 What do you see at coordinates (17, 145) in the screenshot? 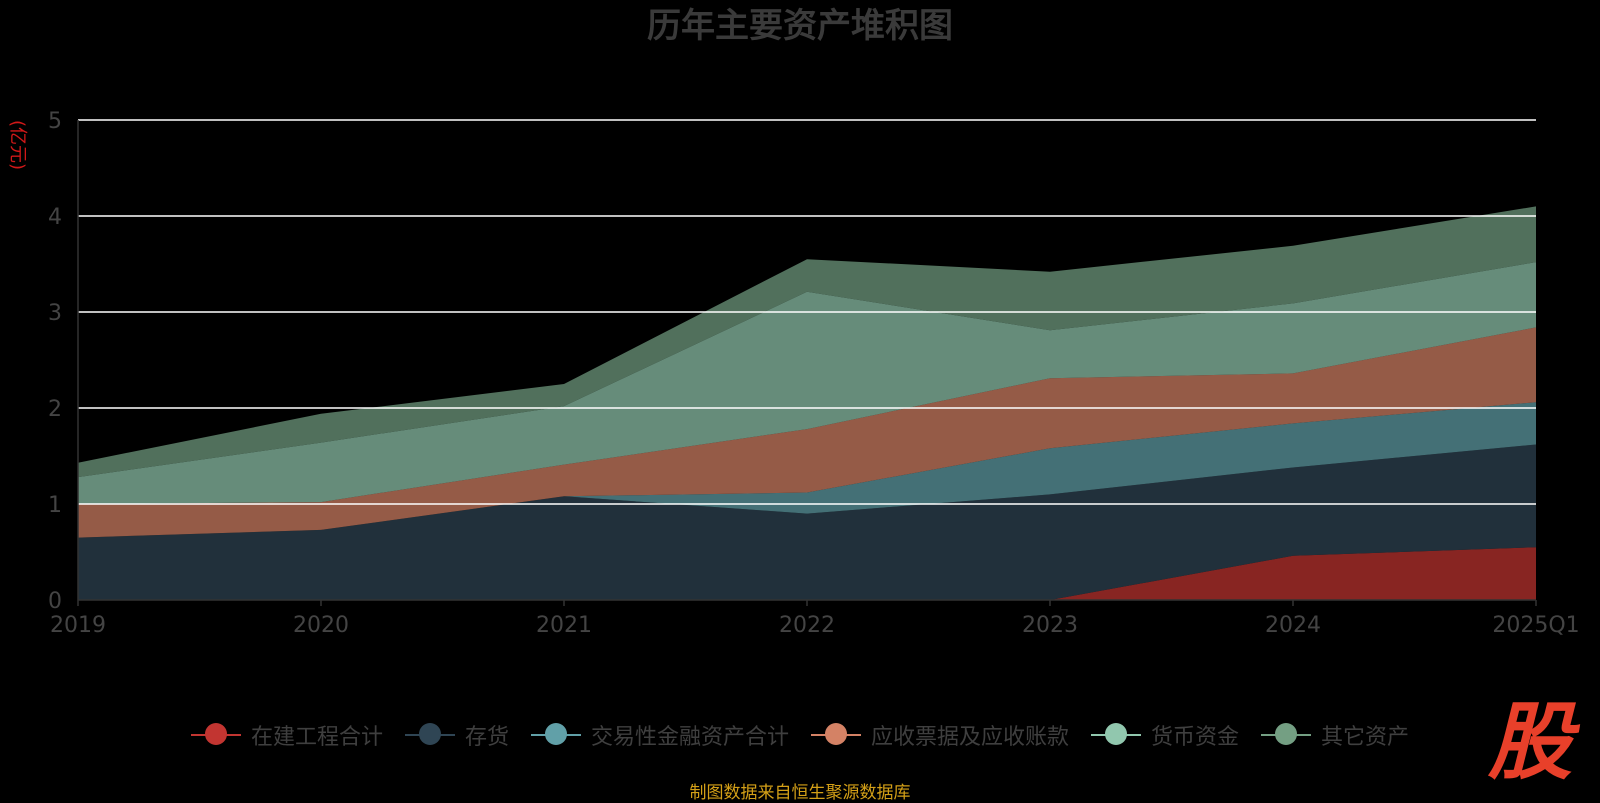
I see `y-axis-unit: (亿元)` at bounding box center [17, 145].